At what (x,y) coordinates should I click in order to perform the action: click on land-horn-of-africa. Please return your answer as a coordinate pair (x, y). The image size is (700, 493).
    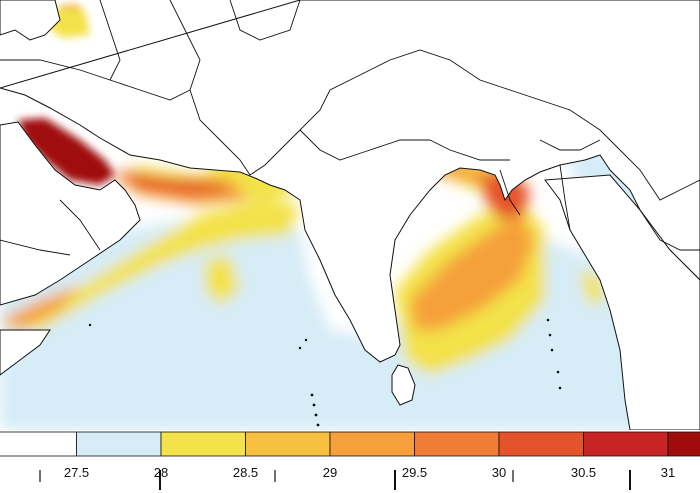
    Looking at the image, I should click on (25, 352).